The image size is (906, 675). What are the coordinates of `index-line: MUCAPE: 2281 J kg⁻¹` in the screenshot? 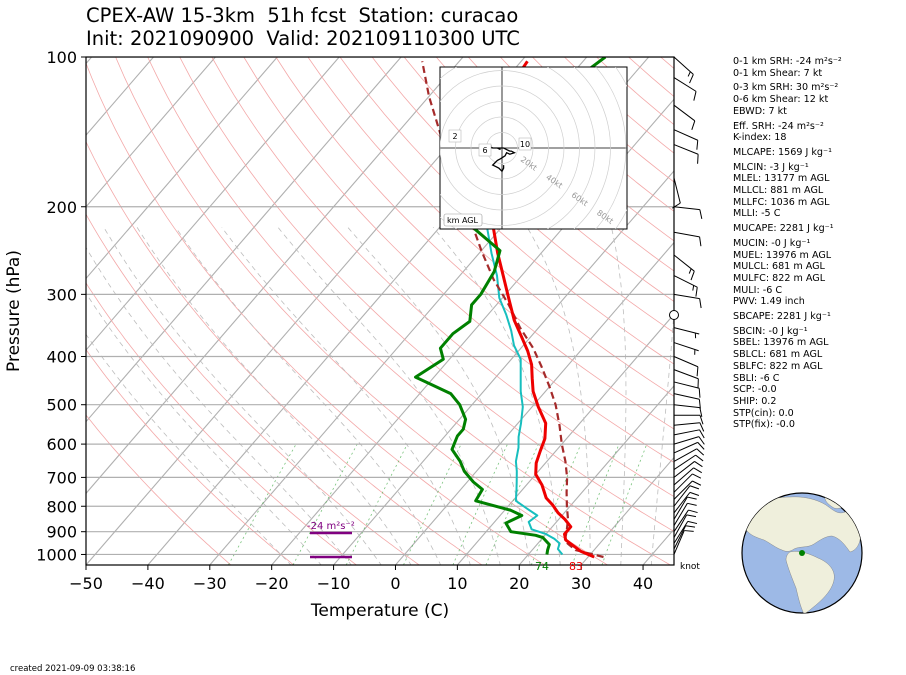 It's located at (783, 229).